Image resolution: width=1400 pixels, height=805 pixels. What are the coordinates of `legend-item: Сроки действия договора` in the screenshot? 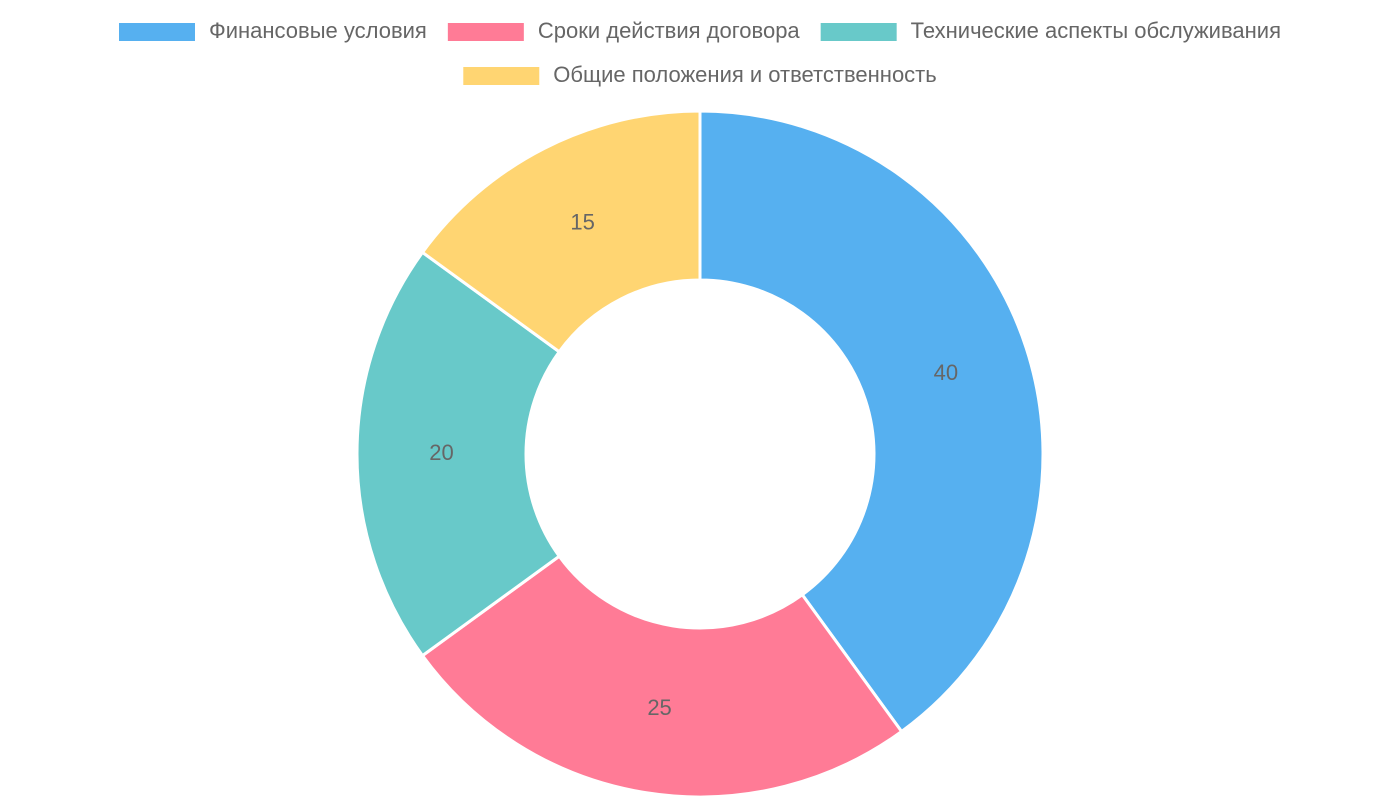 It's located at (624, 30).